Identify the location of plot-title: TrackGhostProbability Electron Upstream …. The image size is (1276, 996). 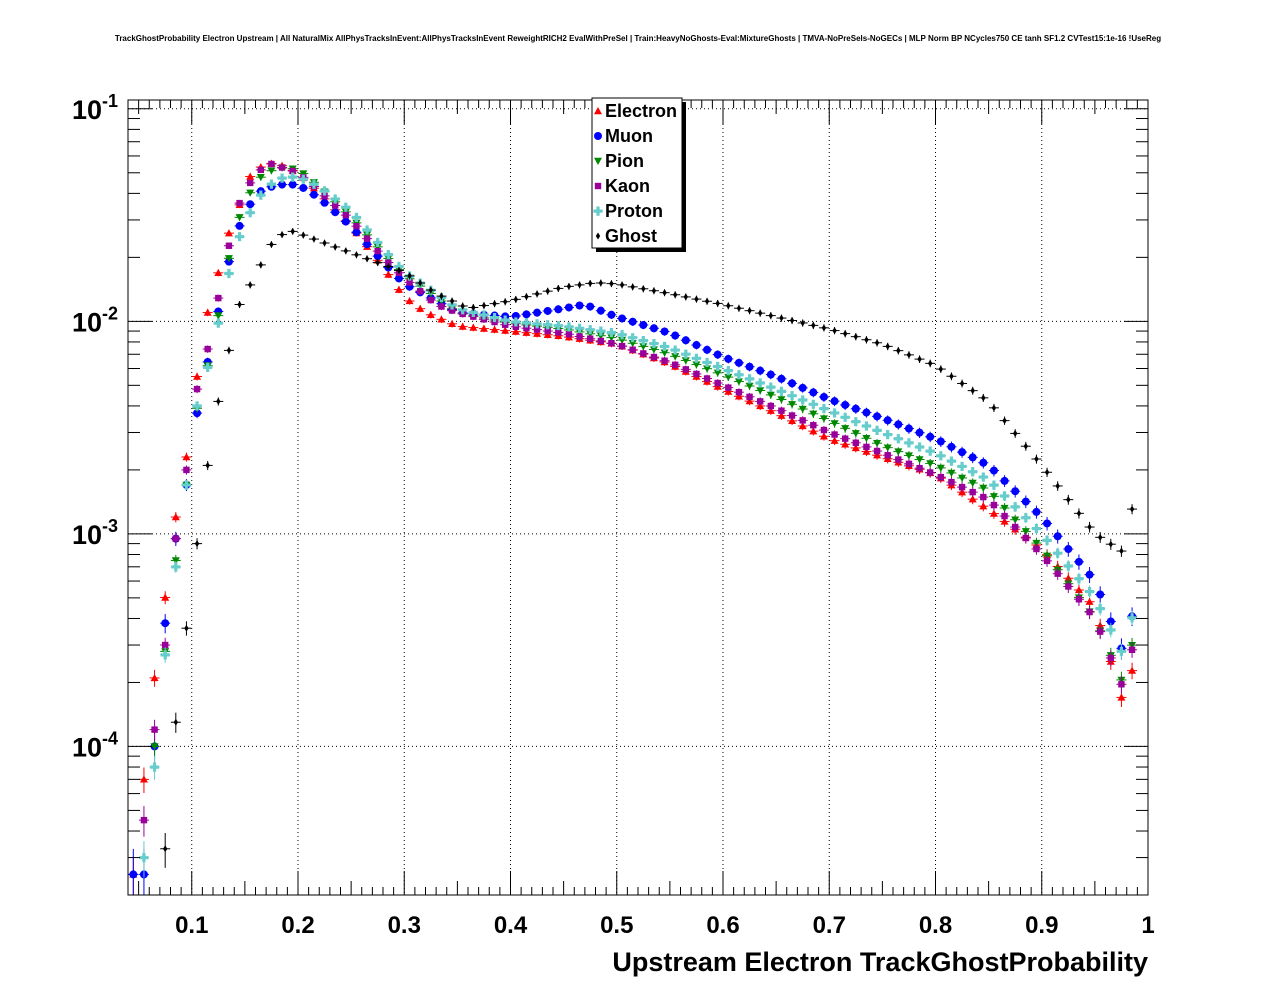
(638, 38).